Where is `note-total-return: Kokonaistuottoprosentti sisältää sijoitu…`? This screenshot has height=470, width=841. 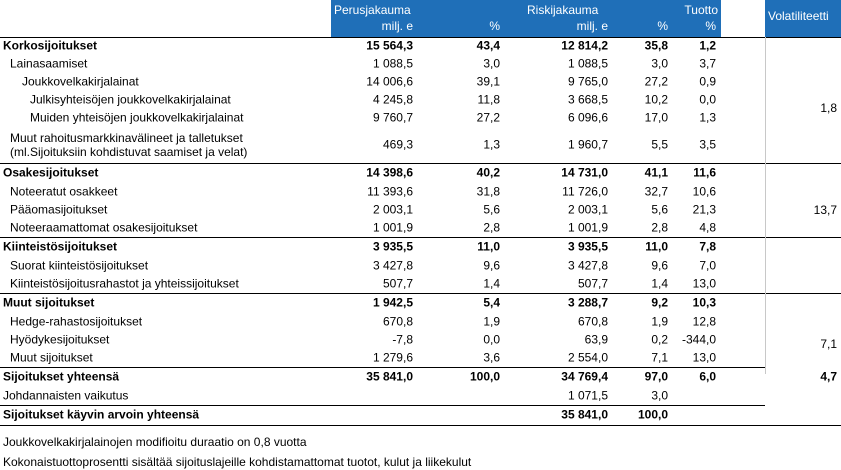
note-total-return: Kokonaistuottoprosentti sisältää sijoitu… is located at coordinates (237, 462).